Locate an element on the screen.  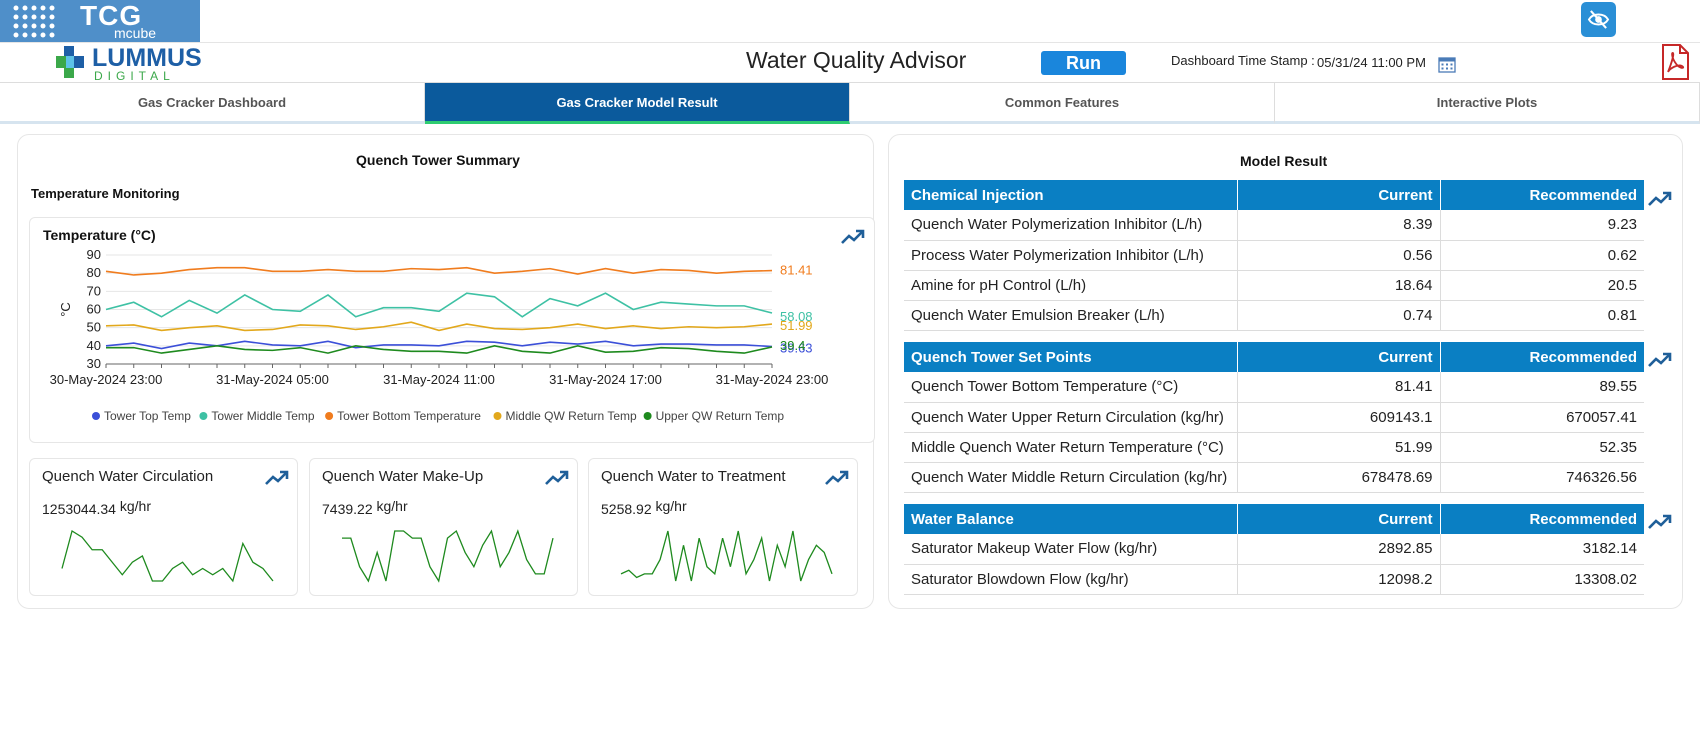
table-header-row: Water Balance Current Recommended is located at coordinates (1274, 519).